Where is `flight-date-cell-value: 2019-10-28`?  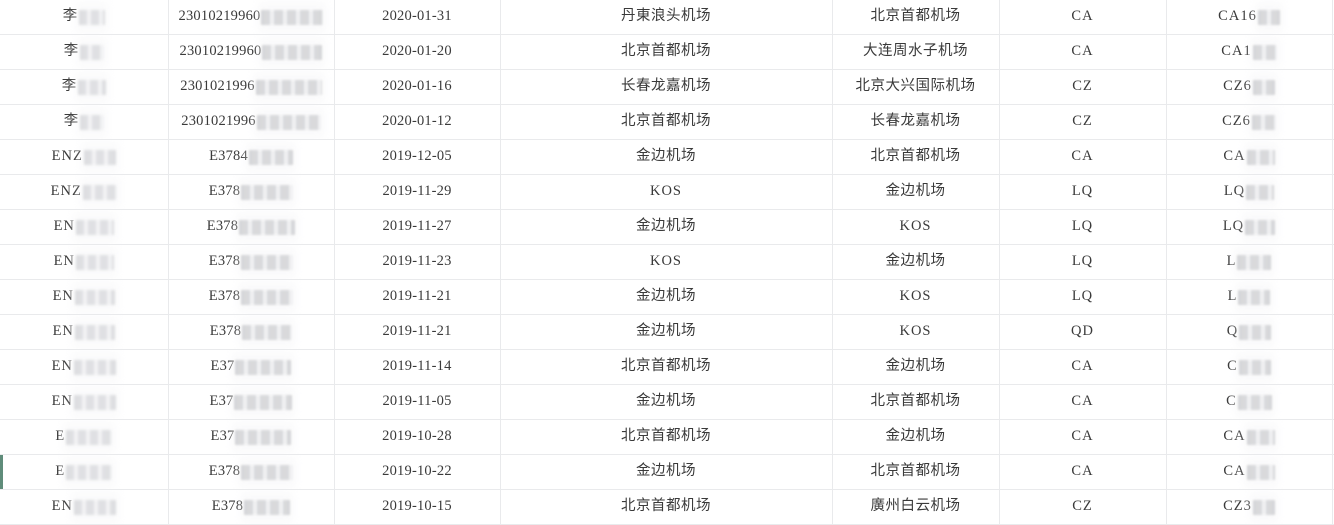 flight-date-cell-value: 2019-10-28 is located at coordinates (417, 436).